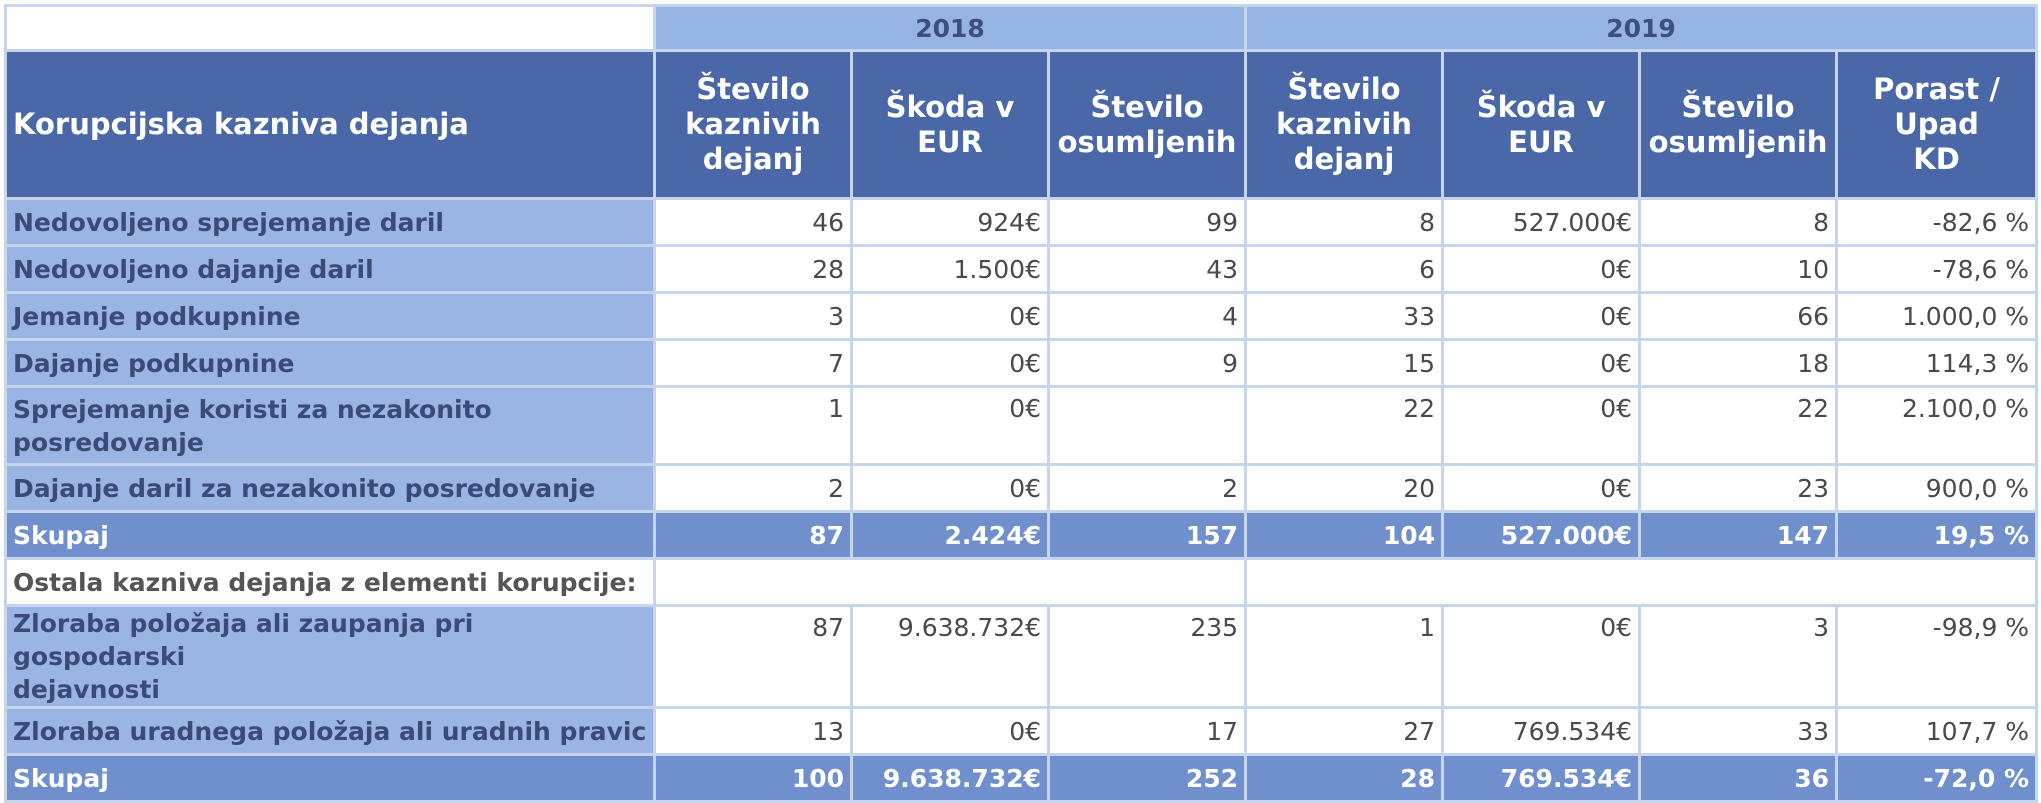 This screenshot has width=2041, height=803. Describe the element at coordinates (1147, 316) in the screenshot. I see `cell: 4` at that location.